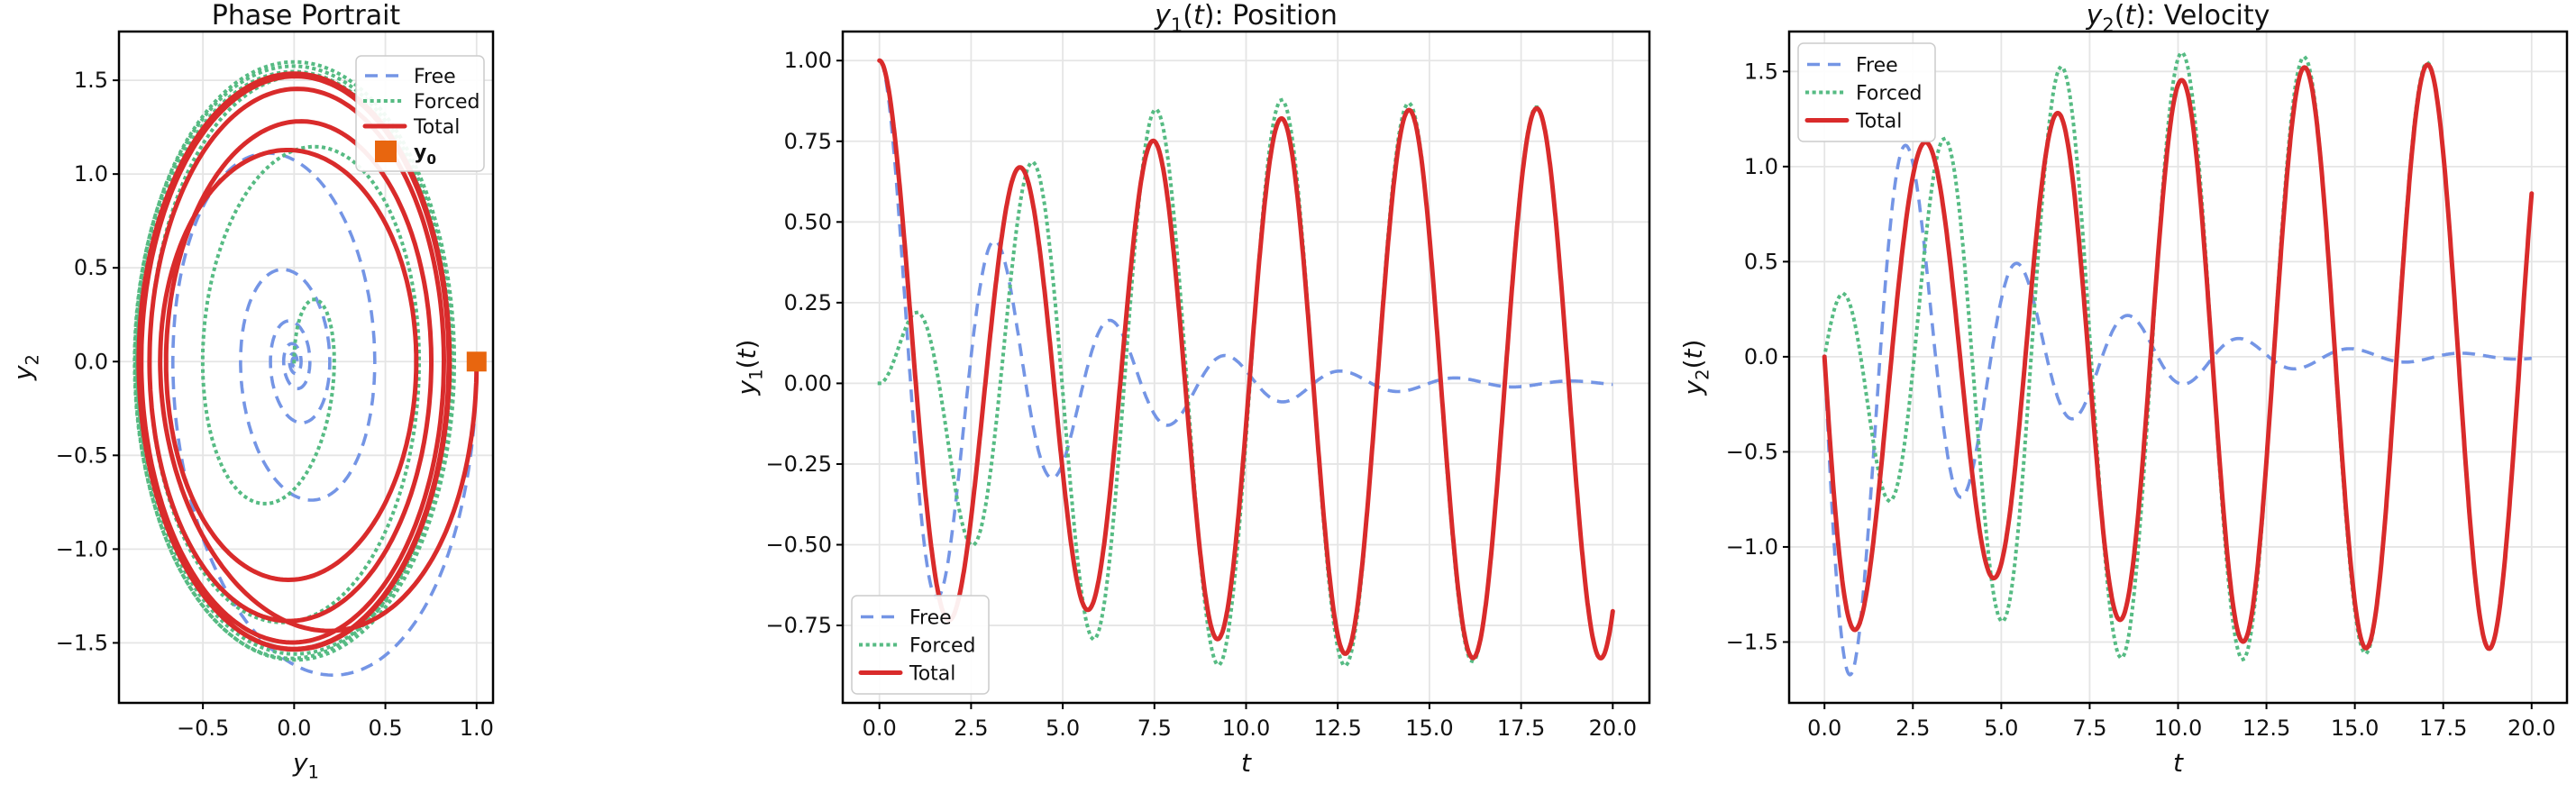  I want to click on y-tick-label: 0.25, so click(808, 302).